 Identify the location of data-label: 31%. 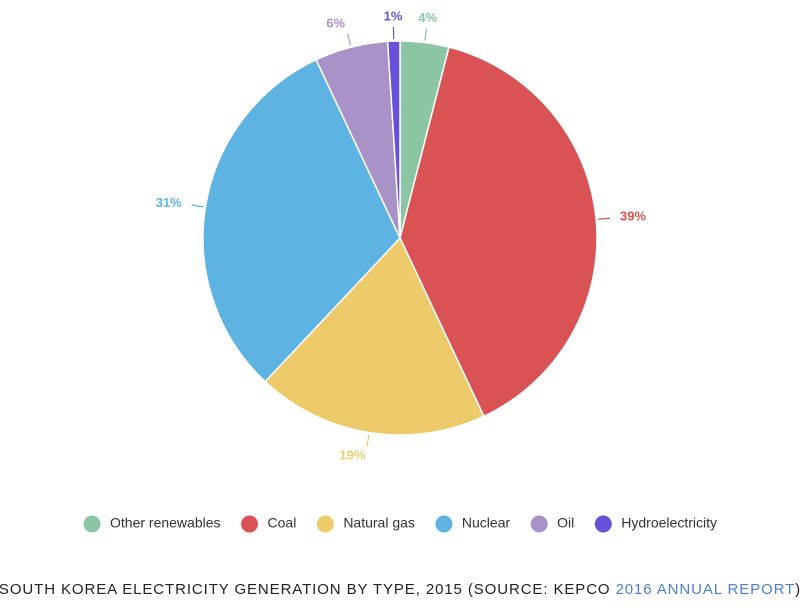
(169, 202).